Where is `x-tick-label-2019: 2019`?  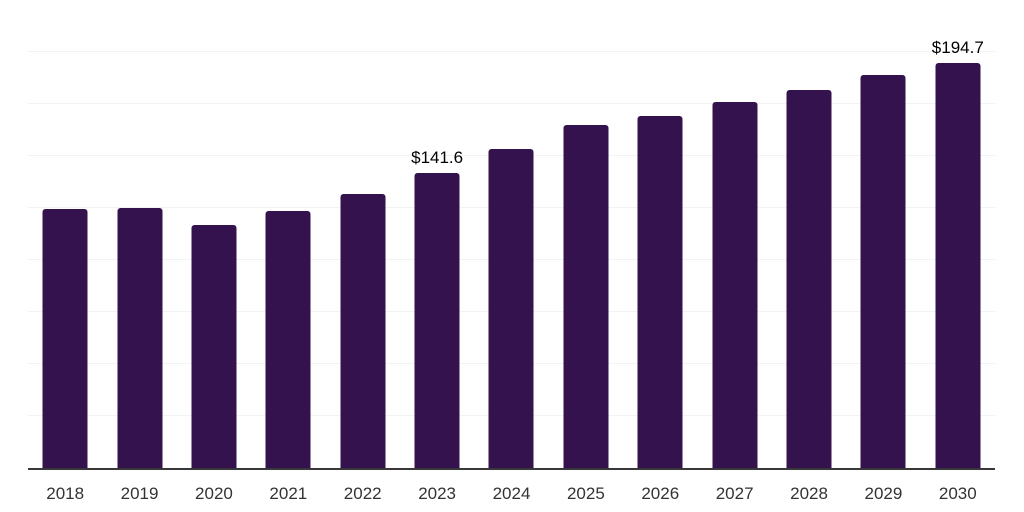
x-tick-label-2019: 2019 is located at coordinates (139, 493).